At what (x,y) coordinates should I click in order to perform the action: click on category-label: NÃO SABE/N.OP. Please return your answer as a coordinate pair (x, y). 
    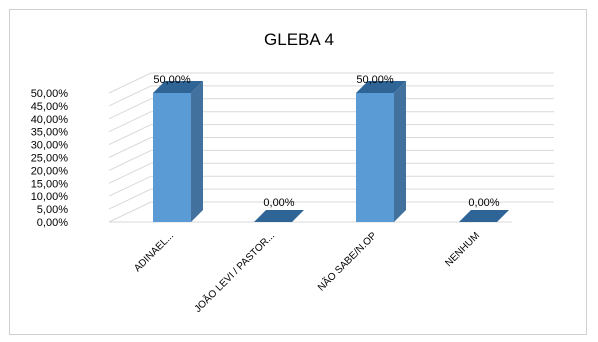
    Looking at the image, I should click on (347, 261).